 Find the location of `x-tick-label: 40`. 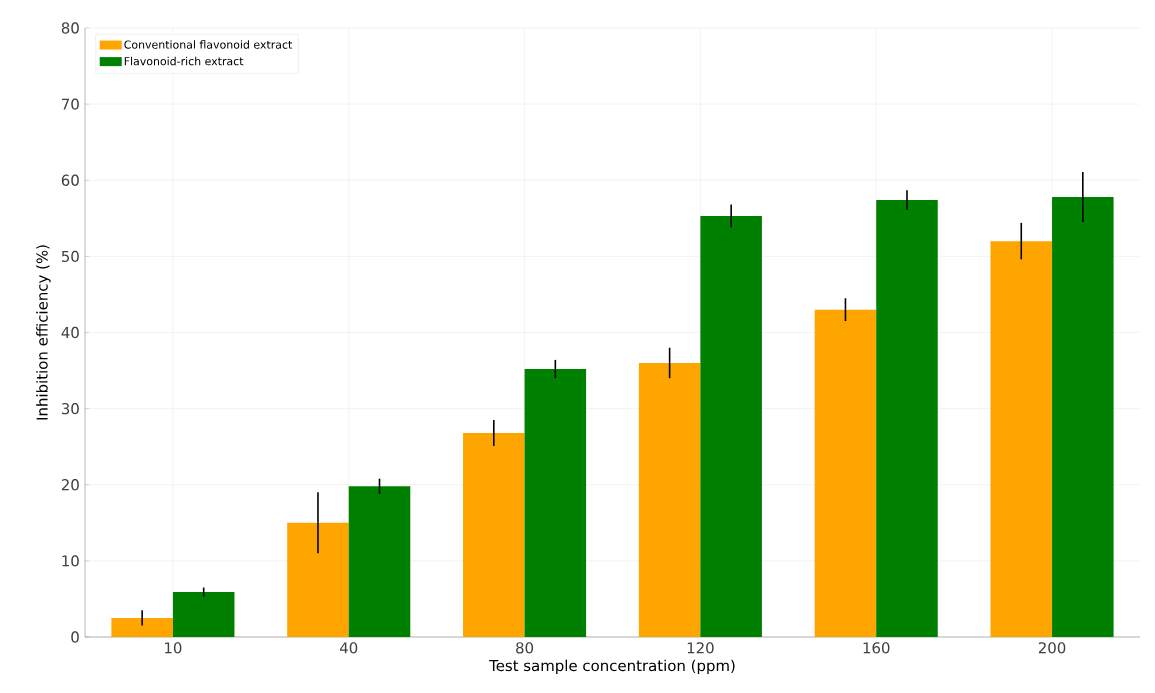

x-tick-label: 40 is located at coordinates (348, 648).